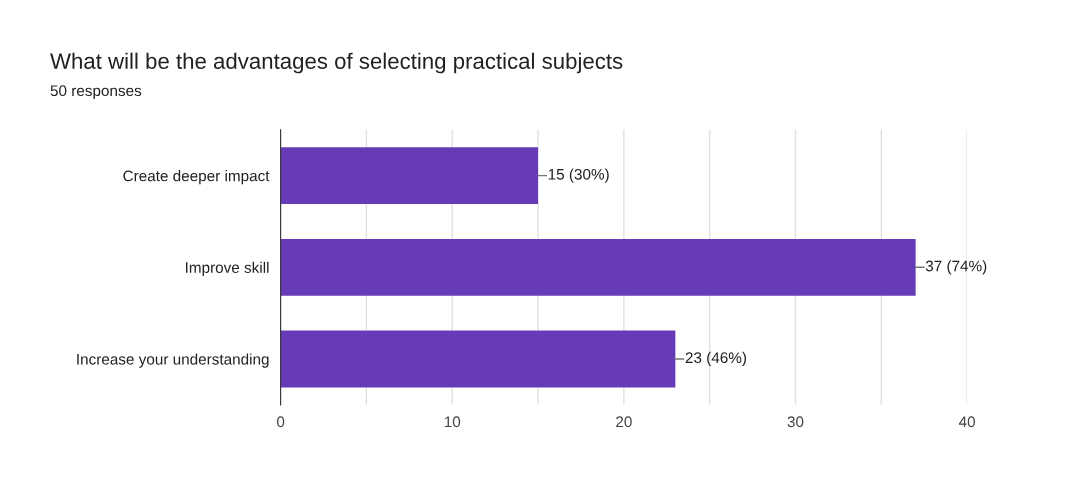 Image resolution: width=1071 pixels, height=486 pixels. I want to click on x-tick-label: 40, so click(967, 422).